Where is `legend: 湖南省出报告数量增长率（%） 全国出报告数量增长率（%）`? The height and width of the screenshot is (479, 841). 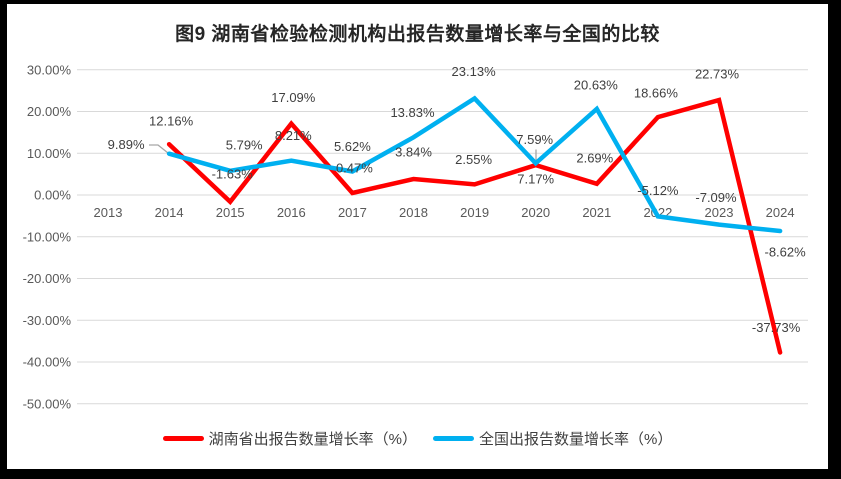 legend: 湖南省出报告数量增长率（%） 全国出报告数量增长率（%） is located at coordinates (417, 438).